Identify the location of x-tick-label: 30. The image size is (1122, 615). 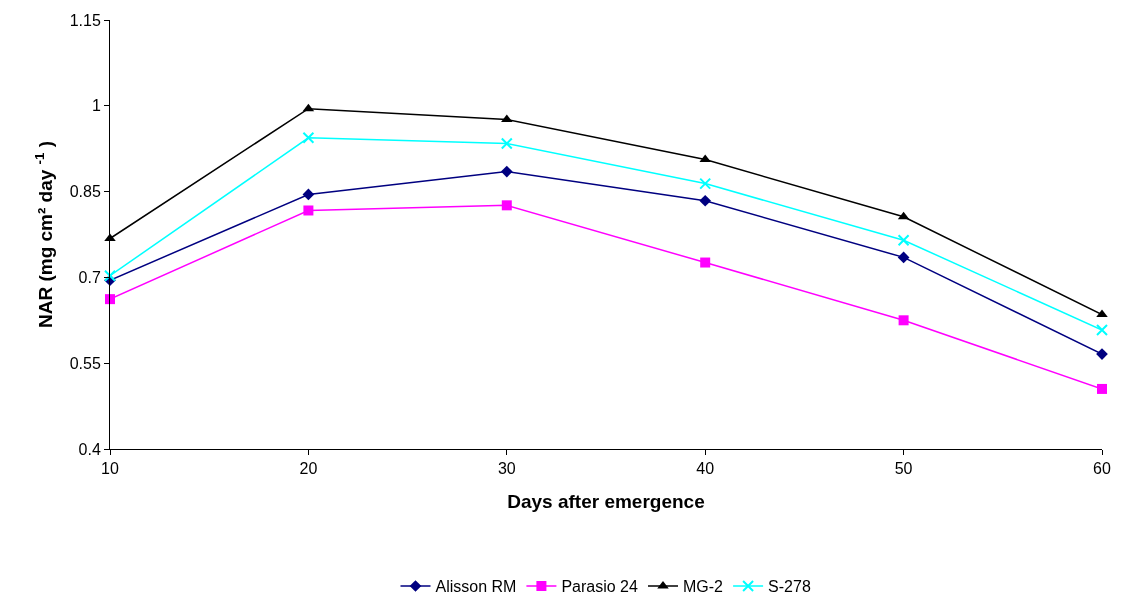
(506, 469).